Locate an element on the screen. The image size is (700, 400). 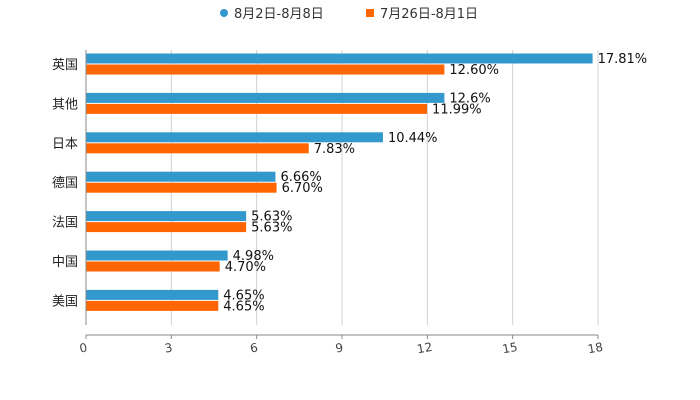
data-label-1-6: 4.65% is located at coordinates (243, 295).